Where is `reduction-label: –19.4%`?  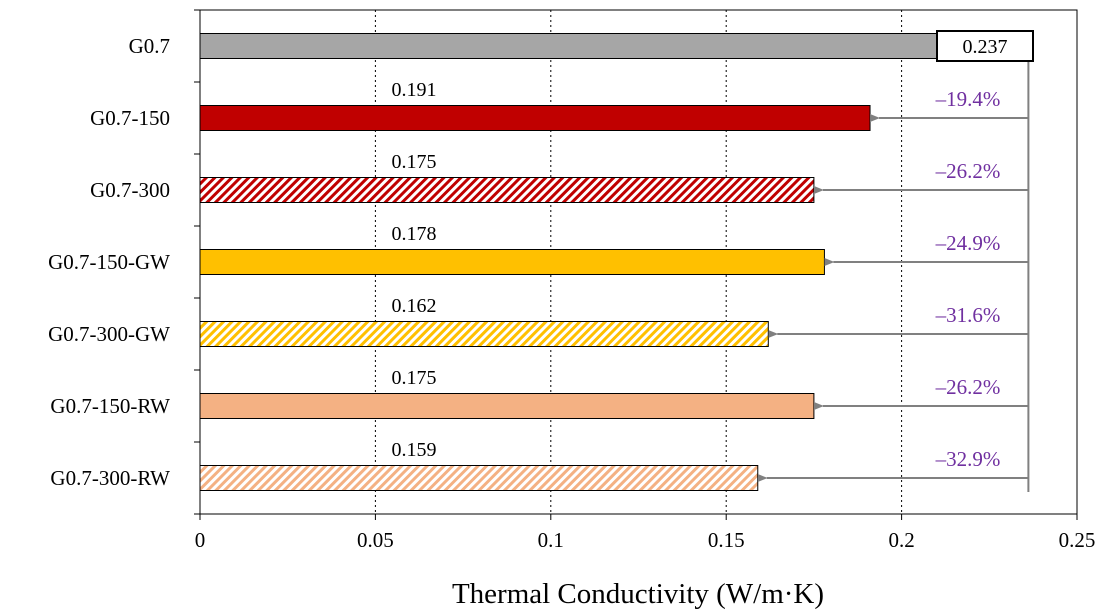
reduction-label: –19.4% is located at coordinates (968, 99).